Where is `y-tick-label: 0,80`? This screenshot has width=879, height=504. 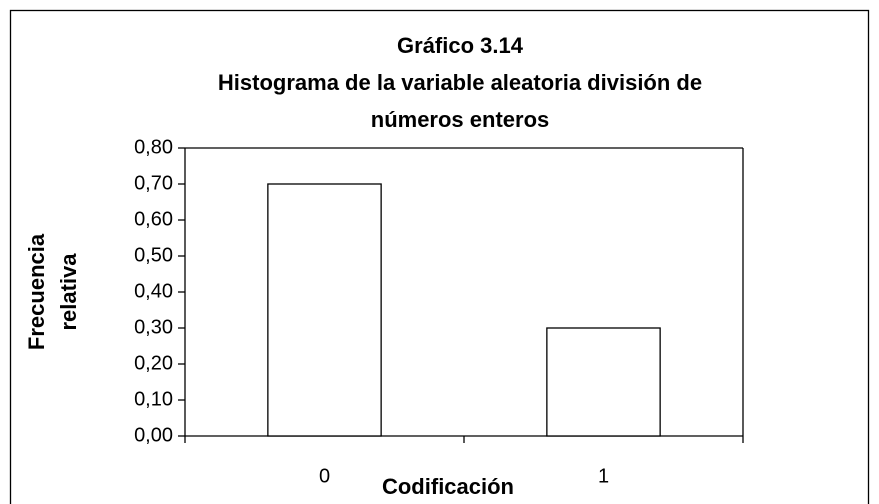 y-tick-label: 0,80 is located at coordinates (153, 147).